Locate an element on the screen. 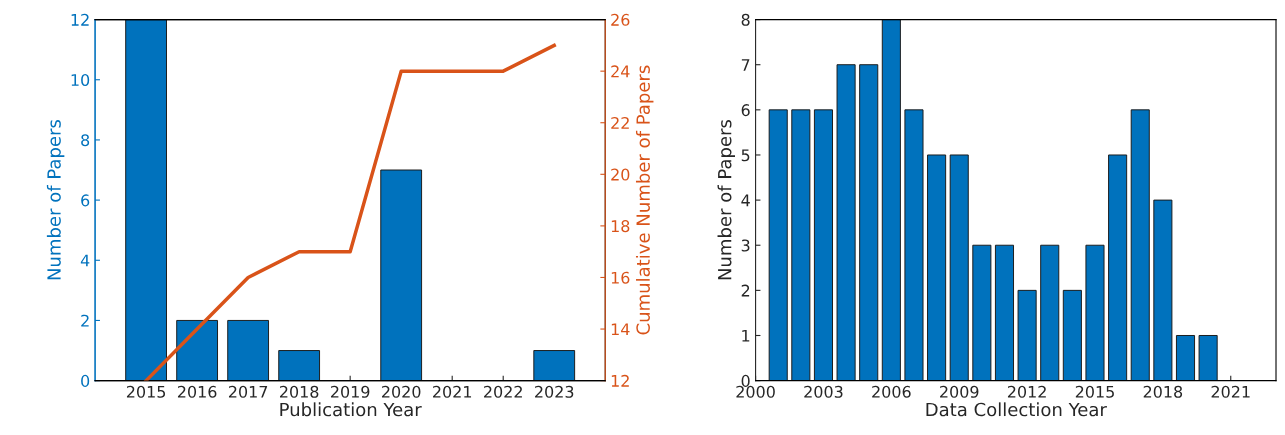  x-tick-label: 2009 is located at coordinates (959, 391).